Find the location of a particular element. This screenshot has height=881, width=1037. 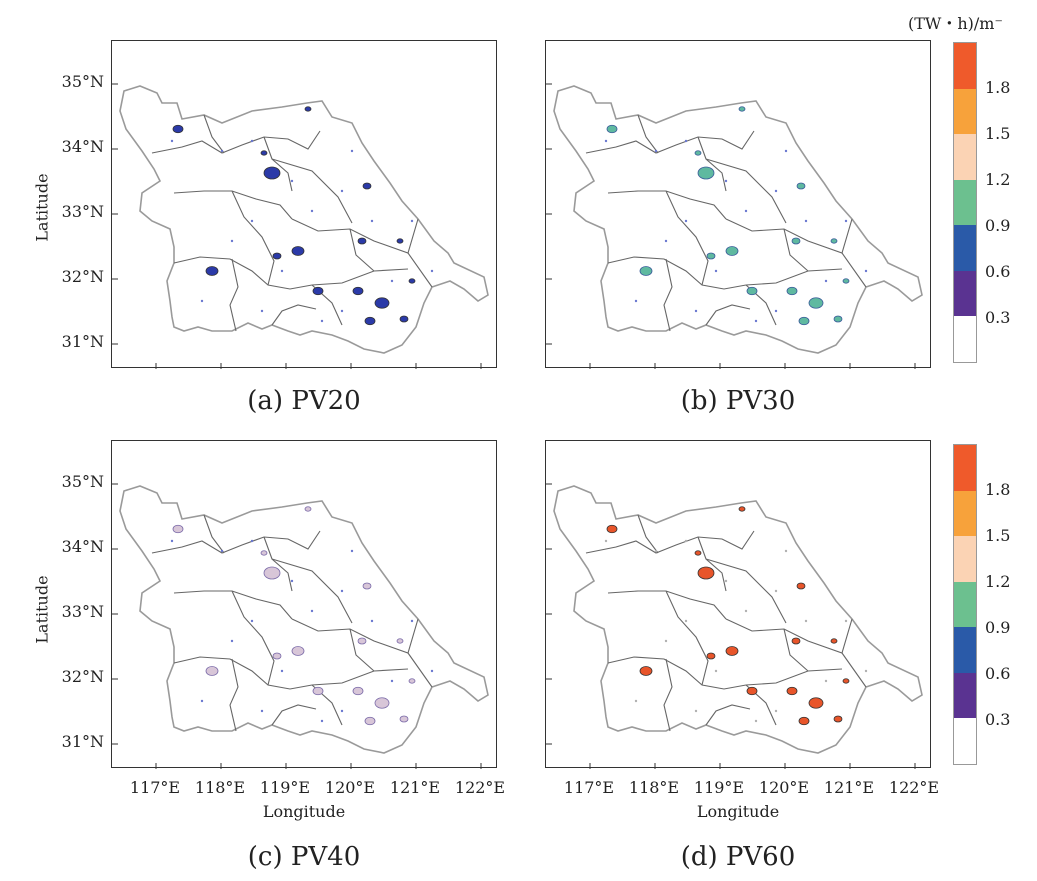

colorbar-unit: (TW・h)/m⁻ is located at coordinates (955, 23).